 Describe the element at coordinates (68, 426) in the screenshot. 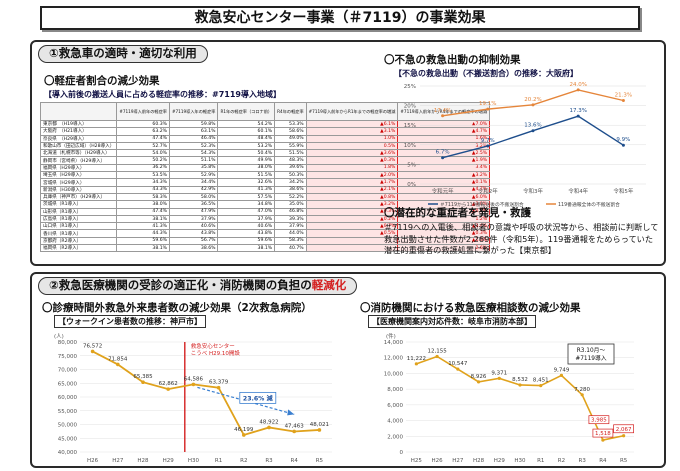

I see `y-tick-label: 50,000` at that location.